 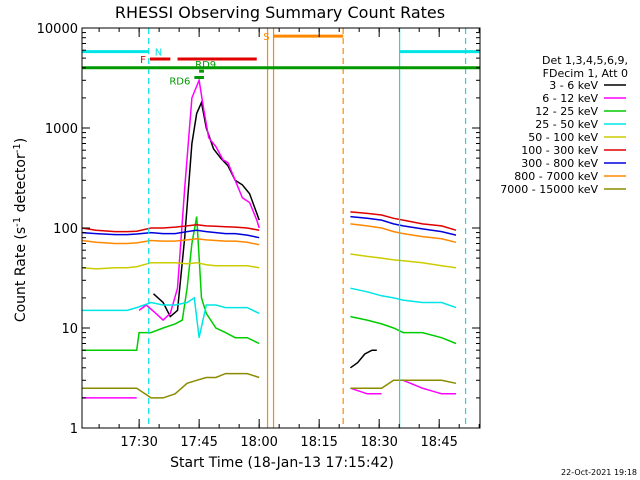 I want to click on legend-label: 300 - 800 keV, so click(x=559, y=163).